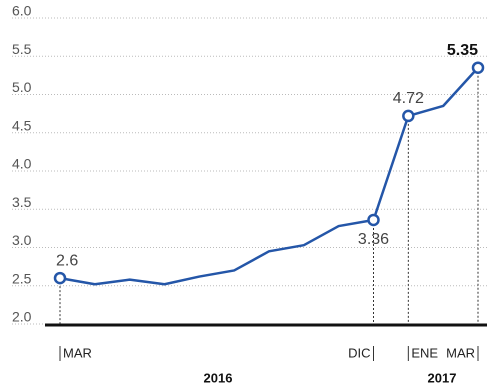  What do you see at coordinates (67, 260) in the screenshot?
I see `value-label: 2.6` at bounding box center [67, 260].